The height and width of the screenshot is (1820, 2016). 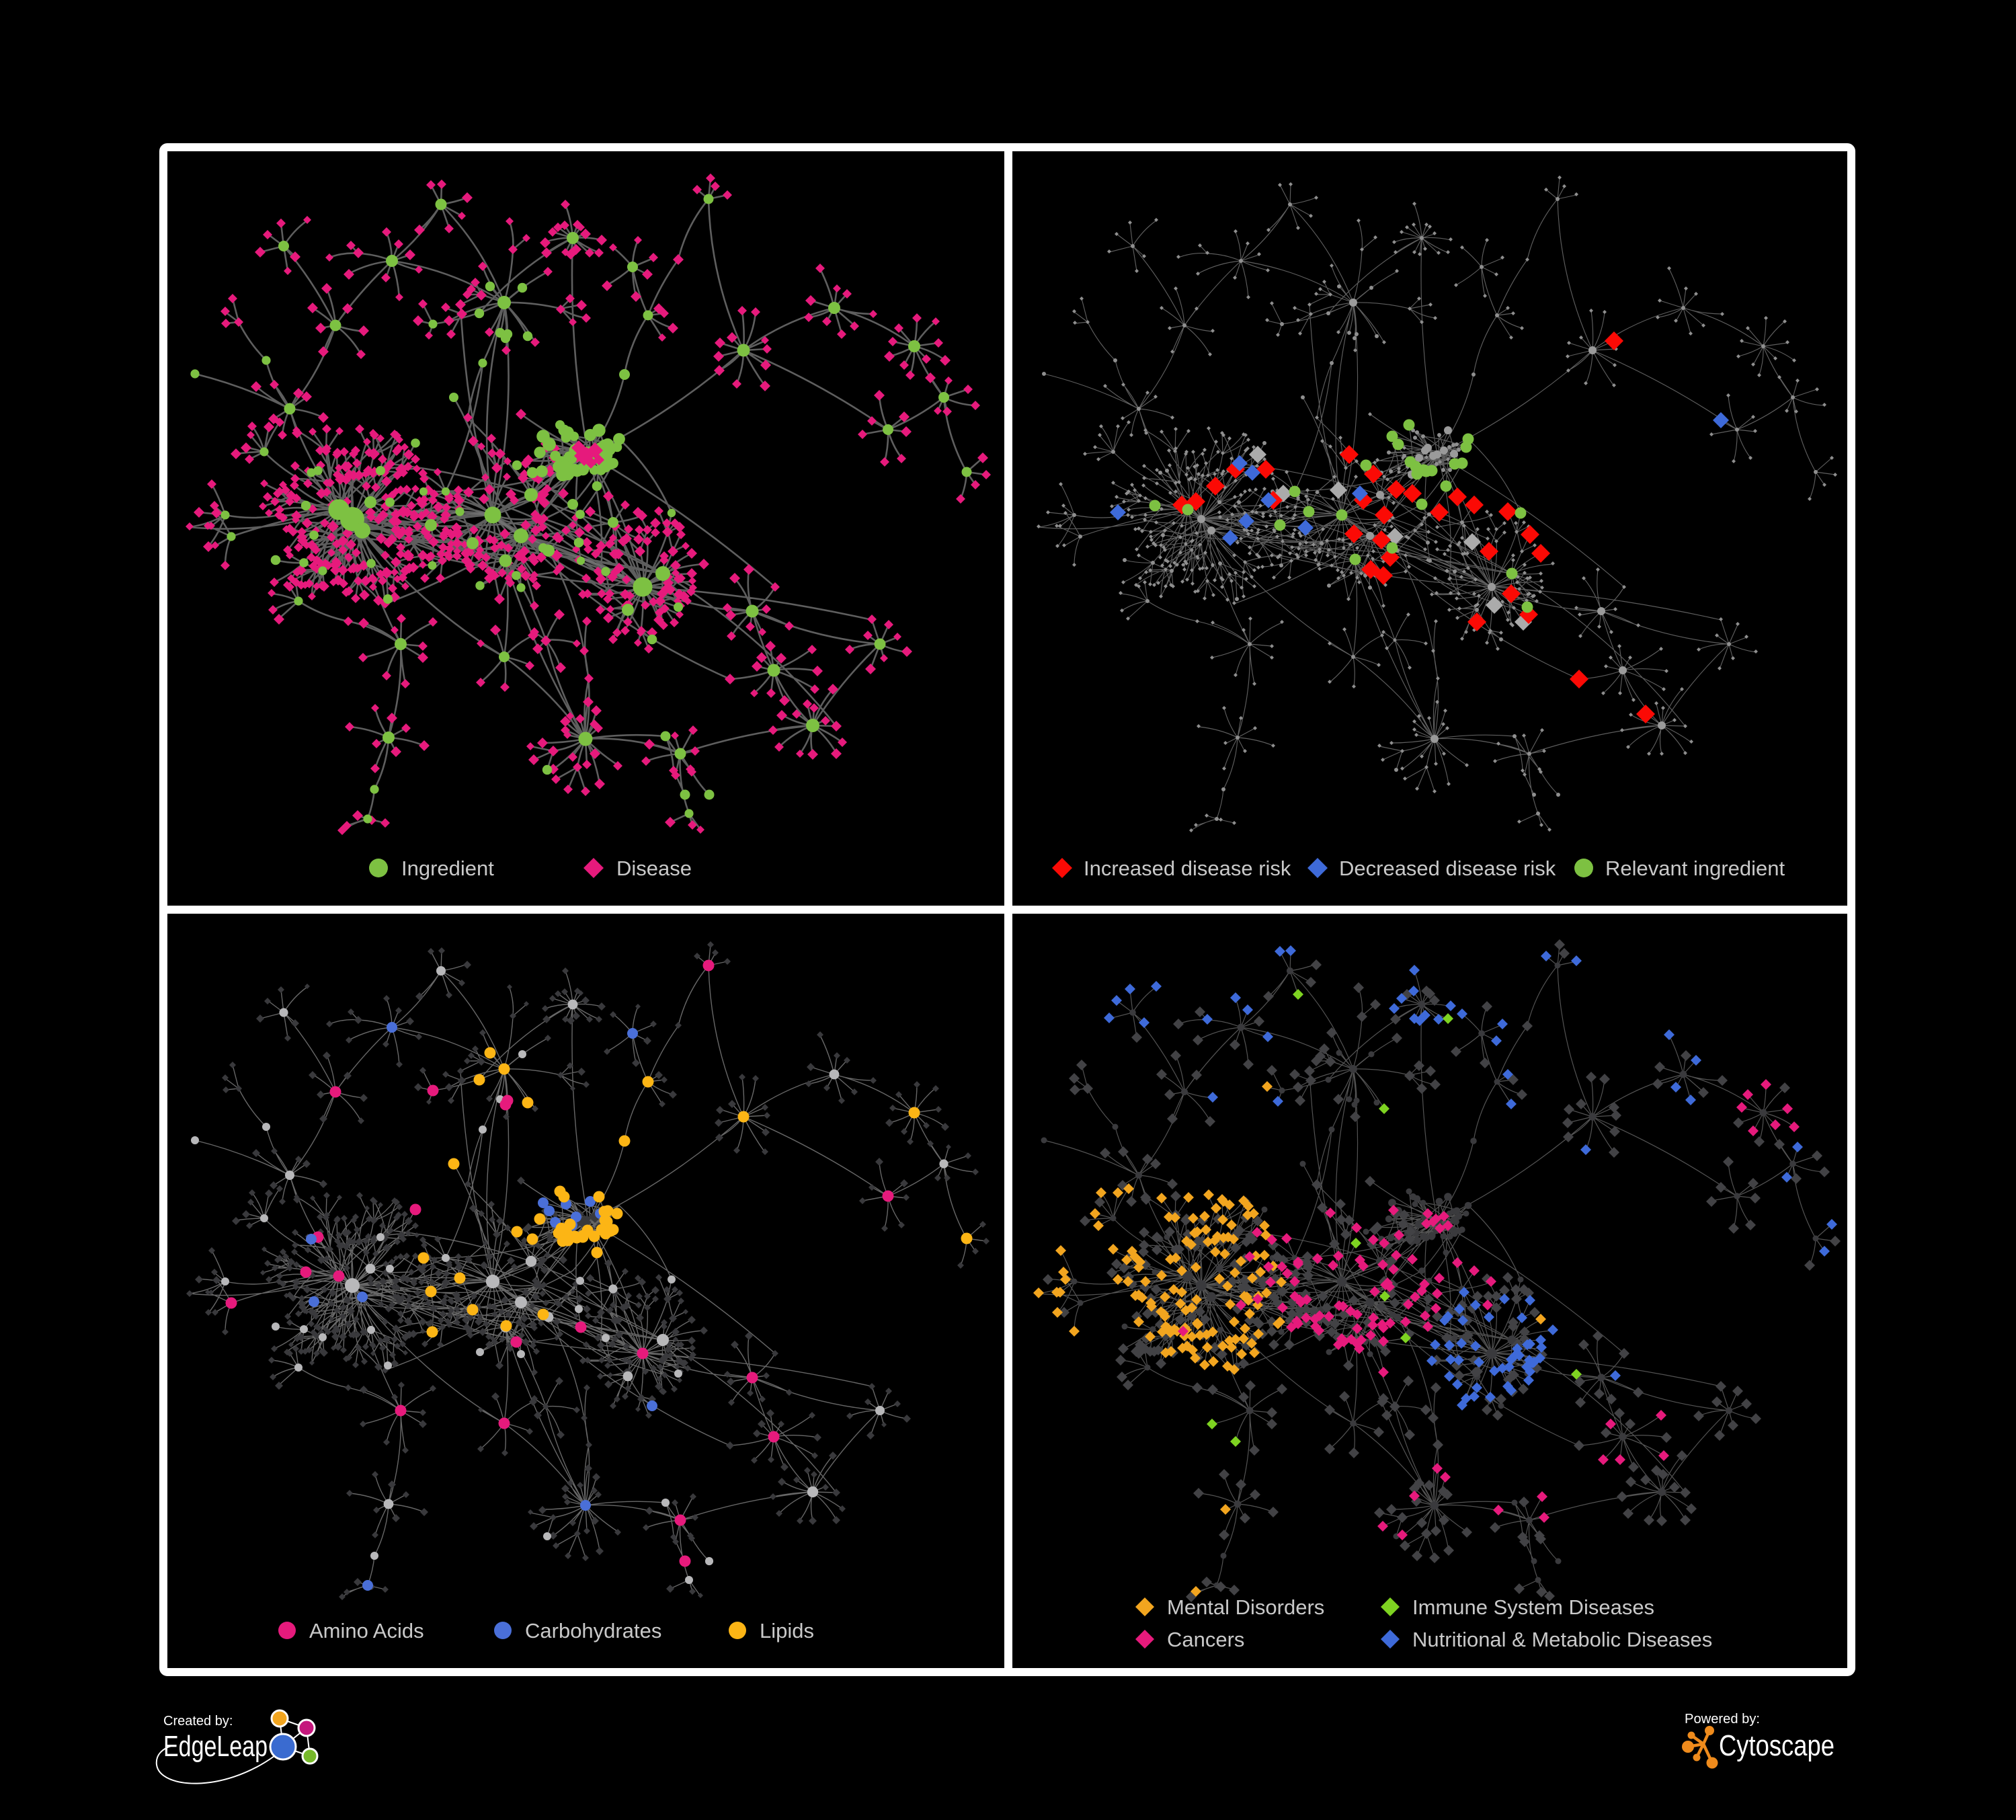 I want to click on svg-text: Carbohydrates, so click(x=593, y=1631).